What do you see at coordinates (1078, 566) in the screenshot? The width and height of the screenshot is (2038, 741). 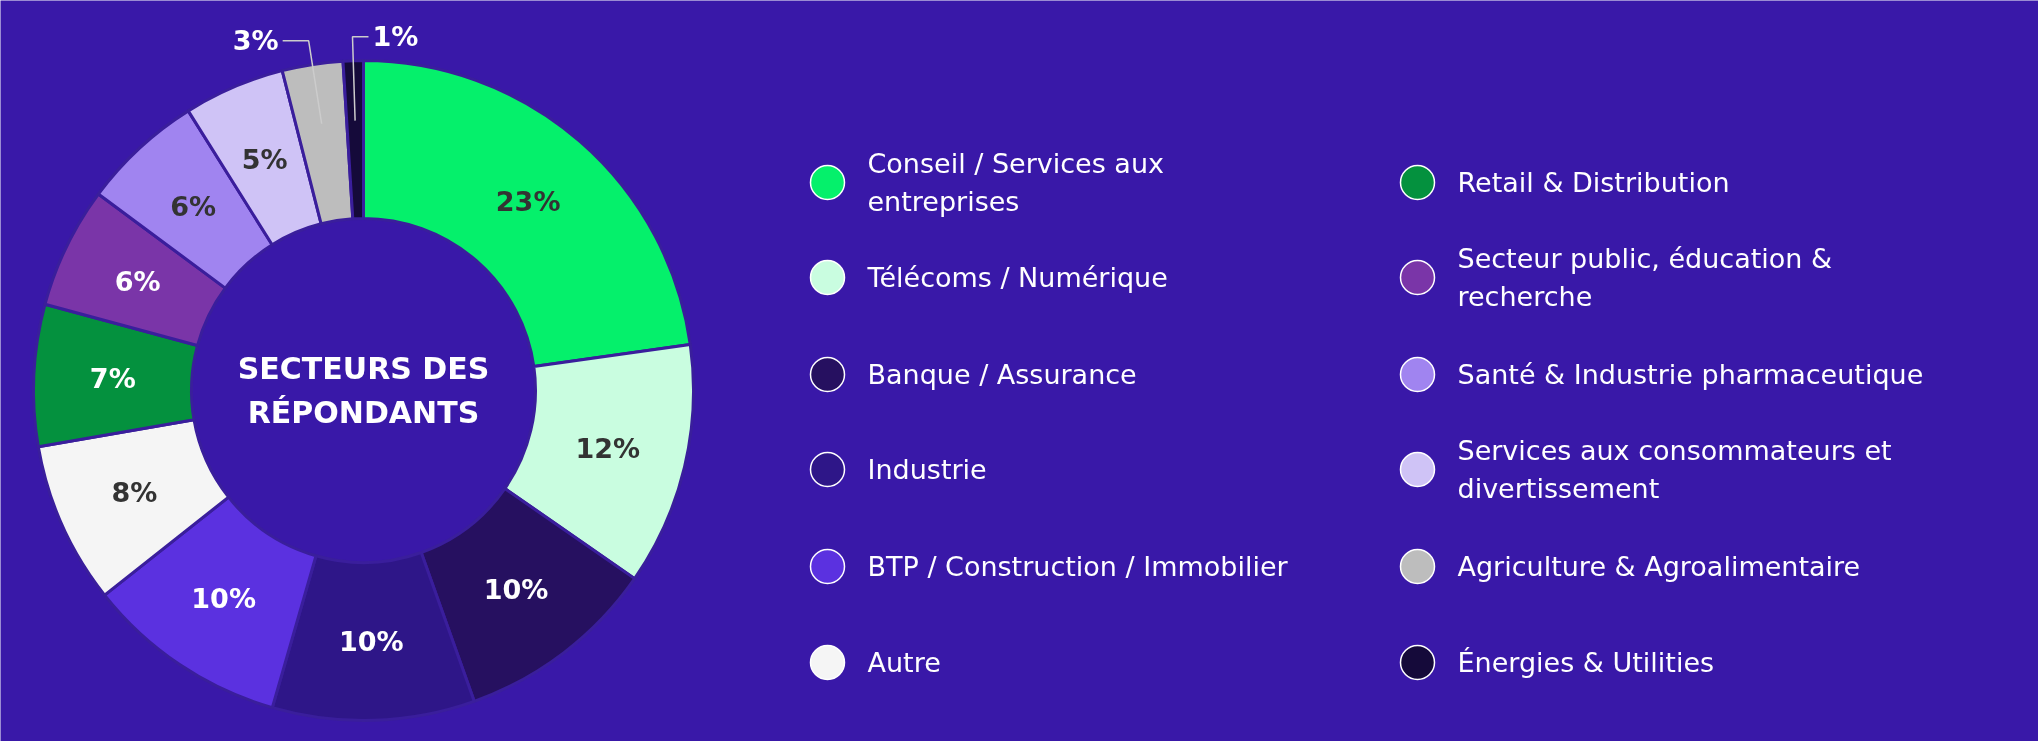 I see `legend-label: BTP / Construction / Immobilier` at bounding box center [1078, 566].